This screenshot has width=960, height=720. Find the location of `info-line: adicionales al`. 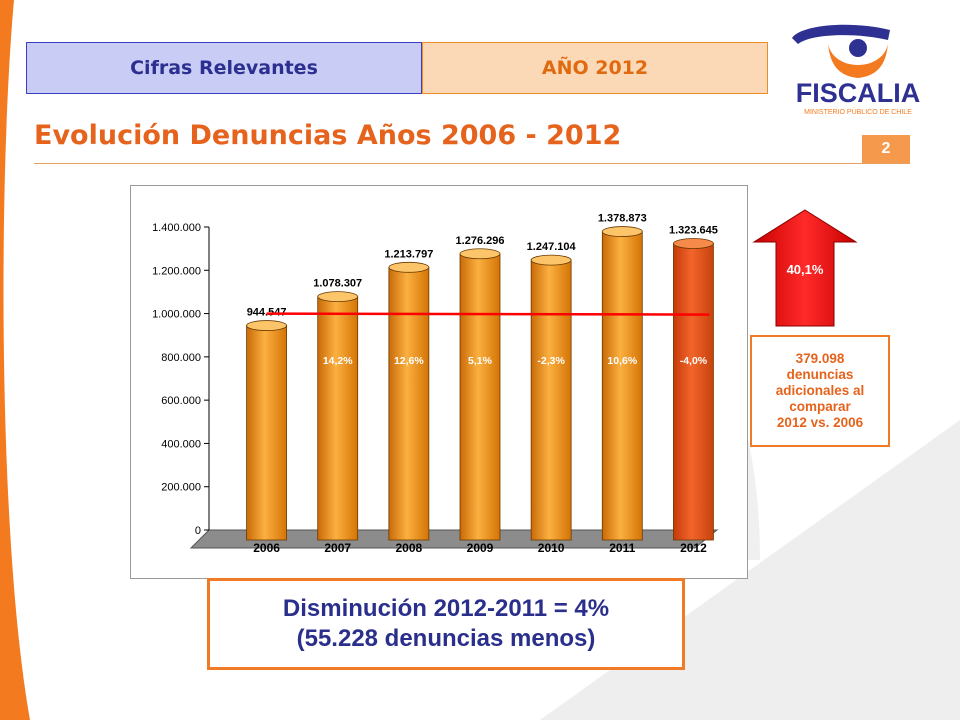

info-line: adicionales al is located at coordinates (820, 390).